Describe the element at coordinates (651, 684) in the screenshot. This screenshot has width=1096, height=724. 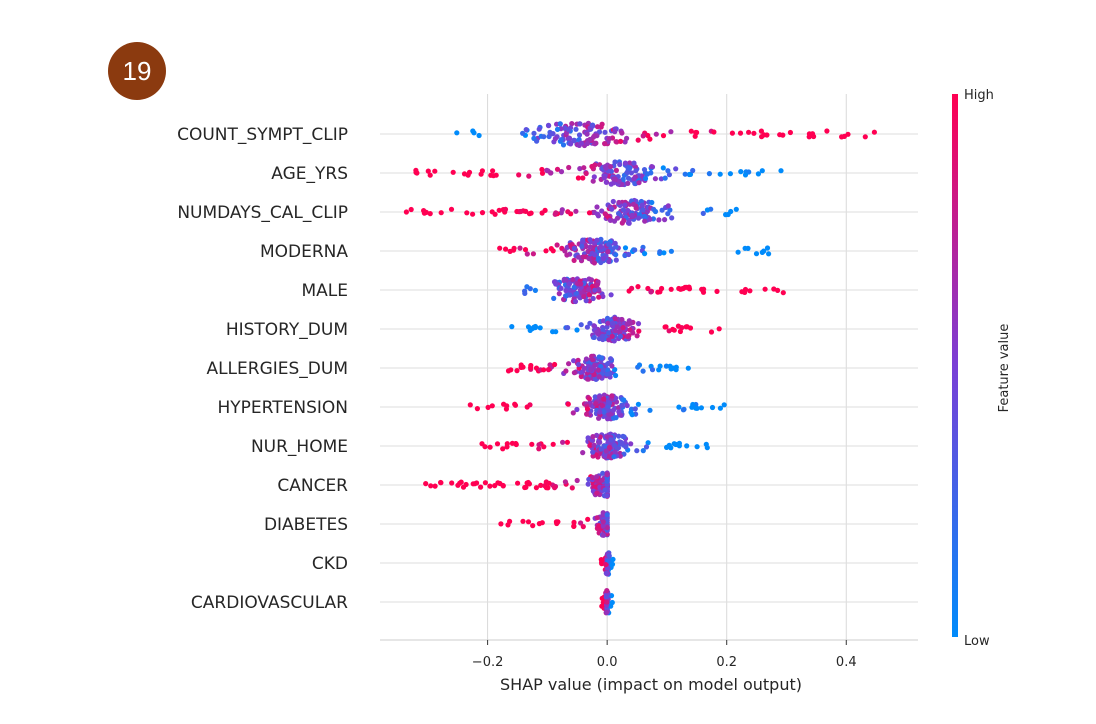
I see `x-axis-title: SHAP value (impact on model output)` at that location.